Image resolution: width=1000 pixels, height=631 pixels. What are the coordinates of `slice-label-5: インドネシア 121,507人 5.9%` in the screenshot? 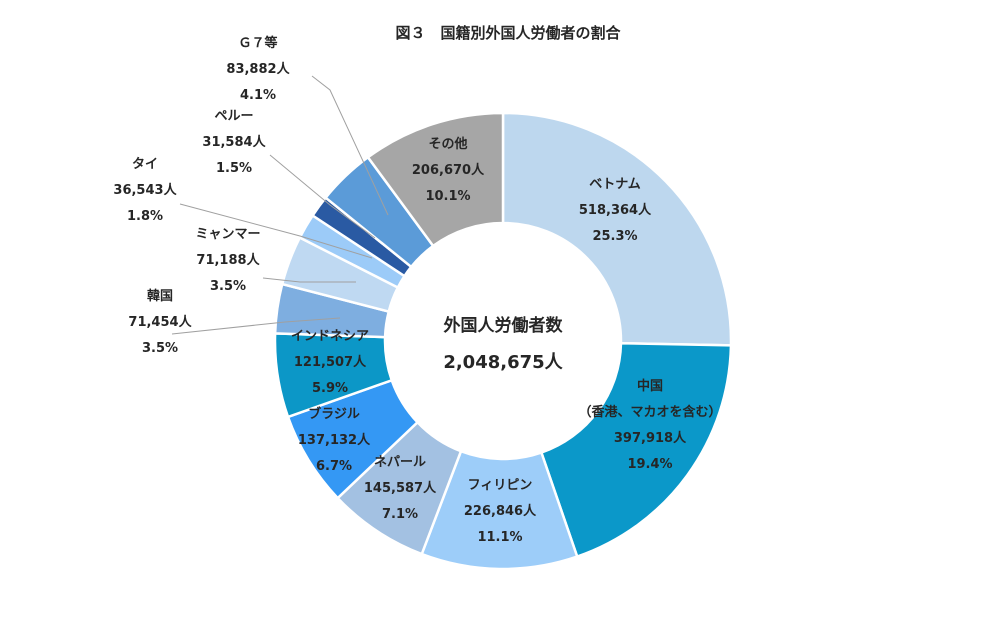 It's located at (330, 362).